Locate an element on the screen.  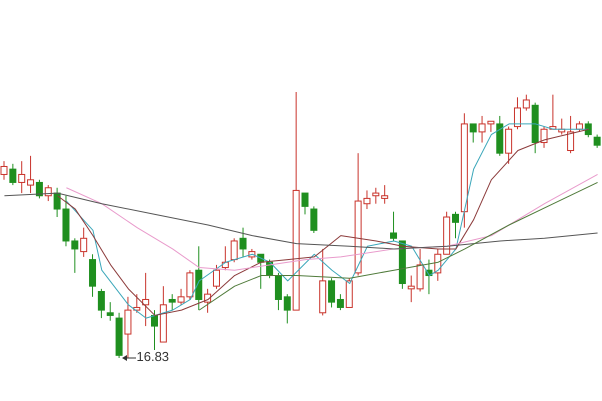
annotation: 16.83 is located at coordinates (153, 356).